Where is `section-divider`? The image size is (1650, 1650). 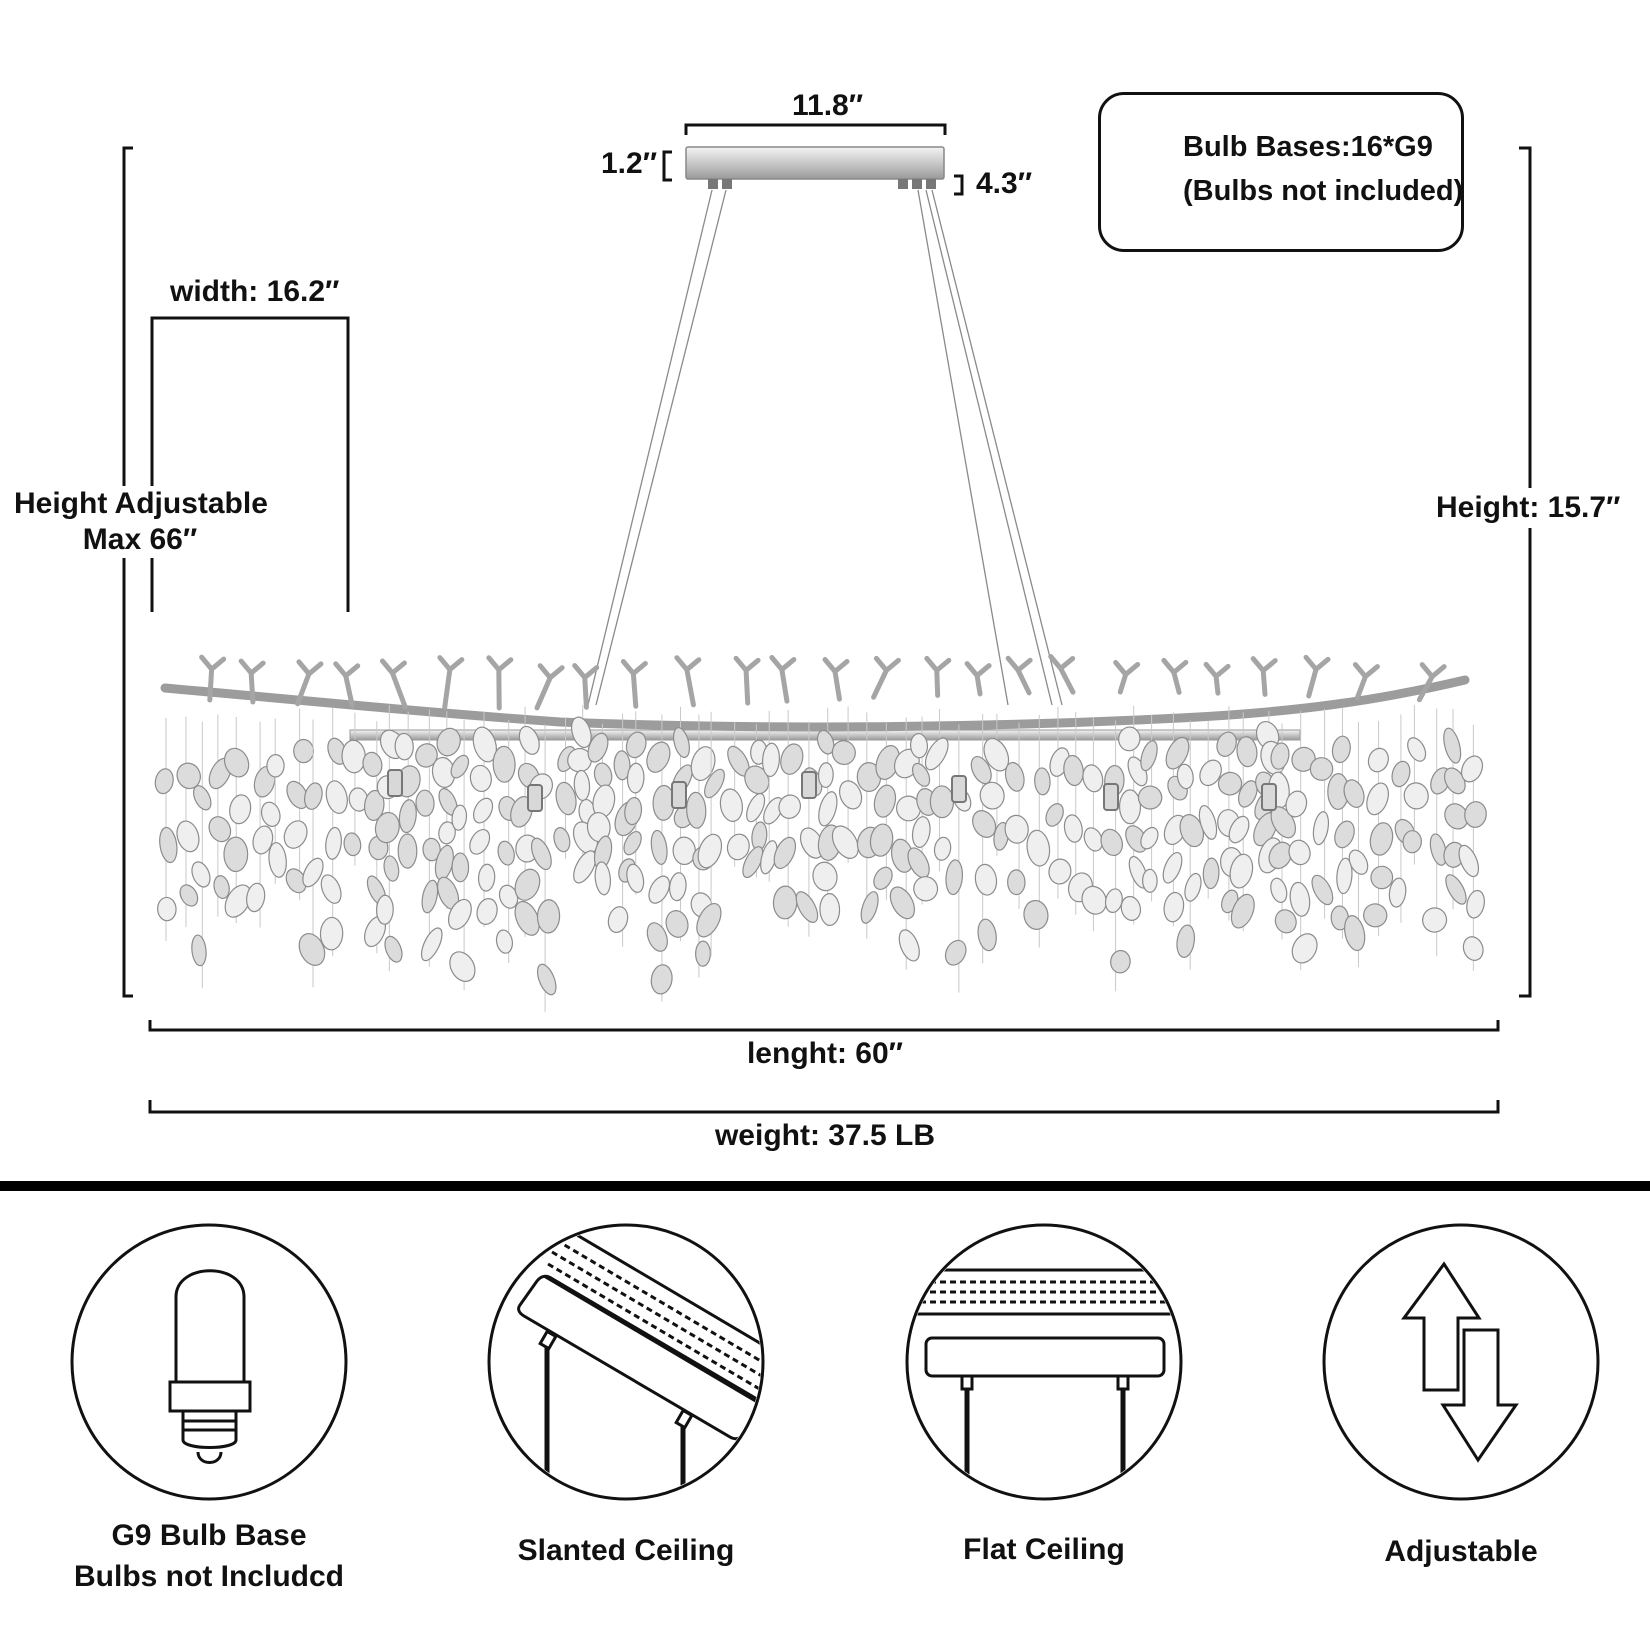
section-divider is located at coordinates (825, 1186).